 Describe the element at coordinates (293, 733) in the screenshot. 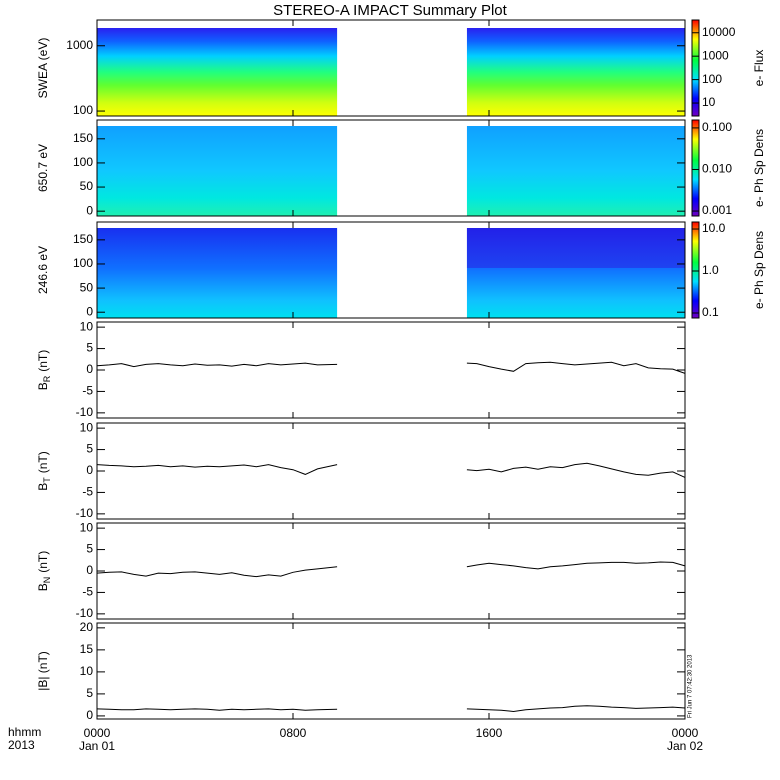

I see `x-tick-label: 0800` at that location.